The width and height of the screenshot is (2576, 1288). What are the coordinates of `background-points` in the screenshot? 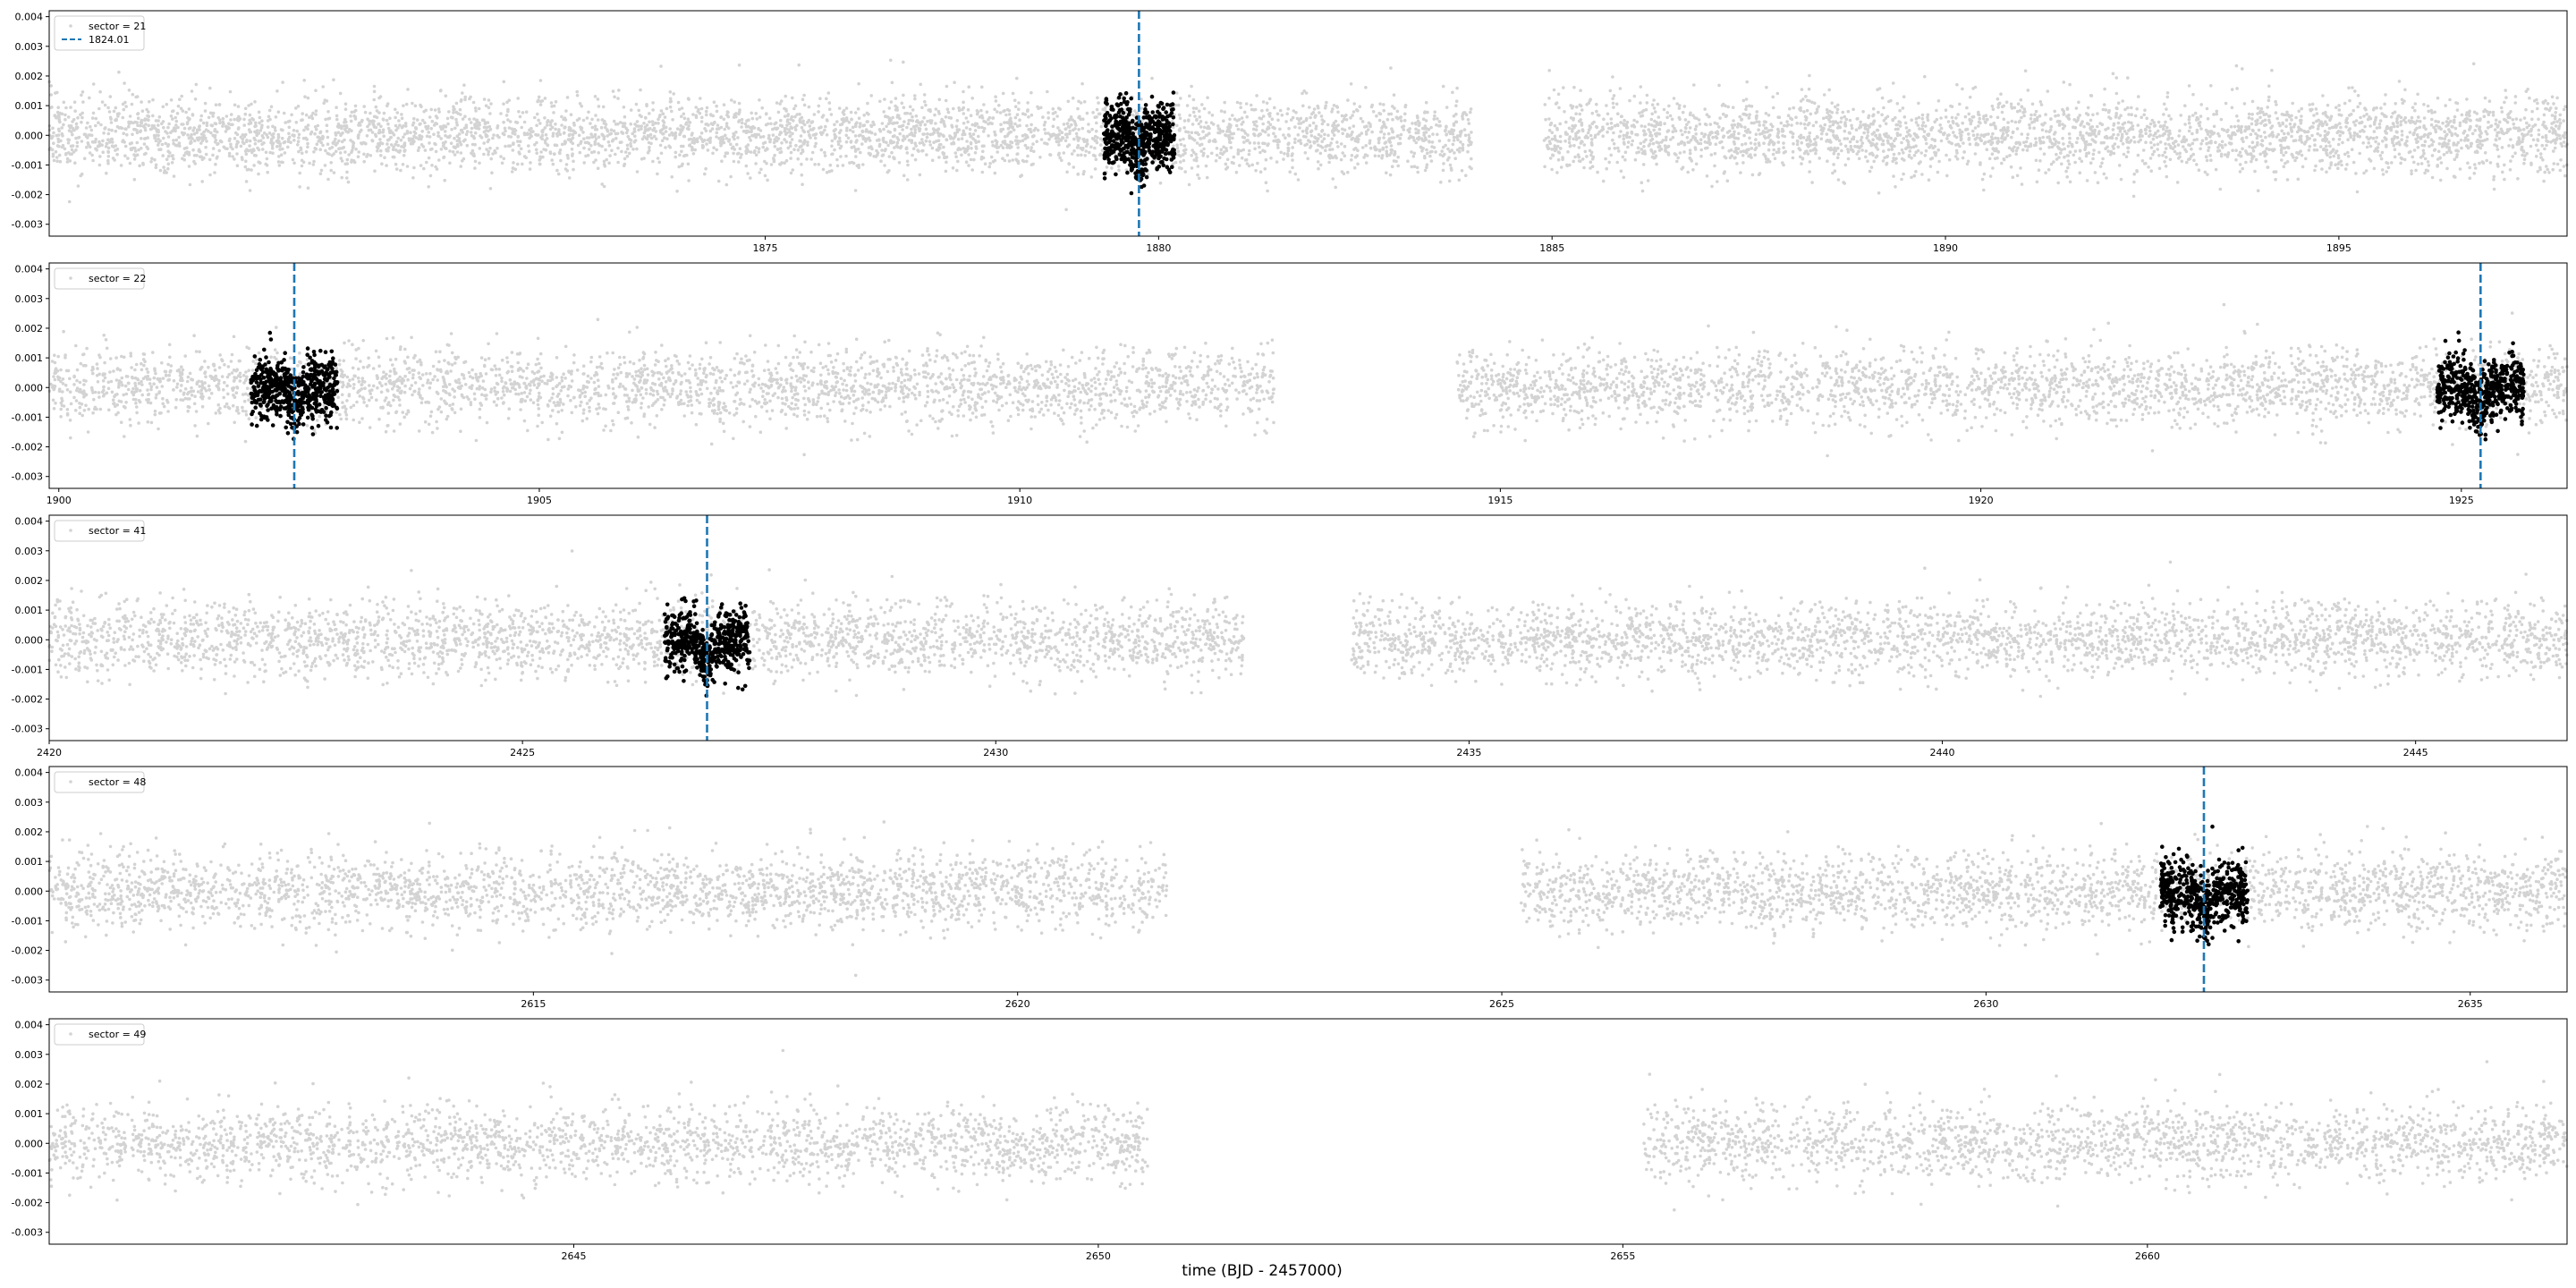 It's located at (1308, 135).